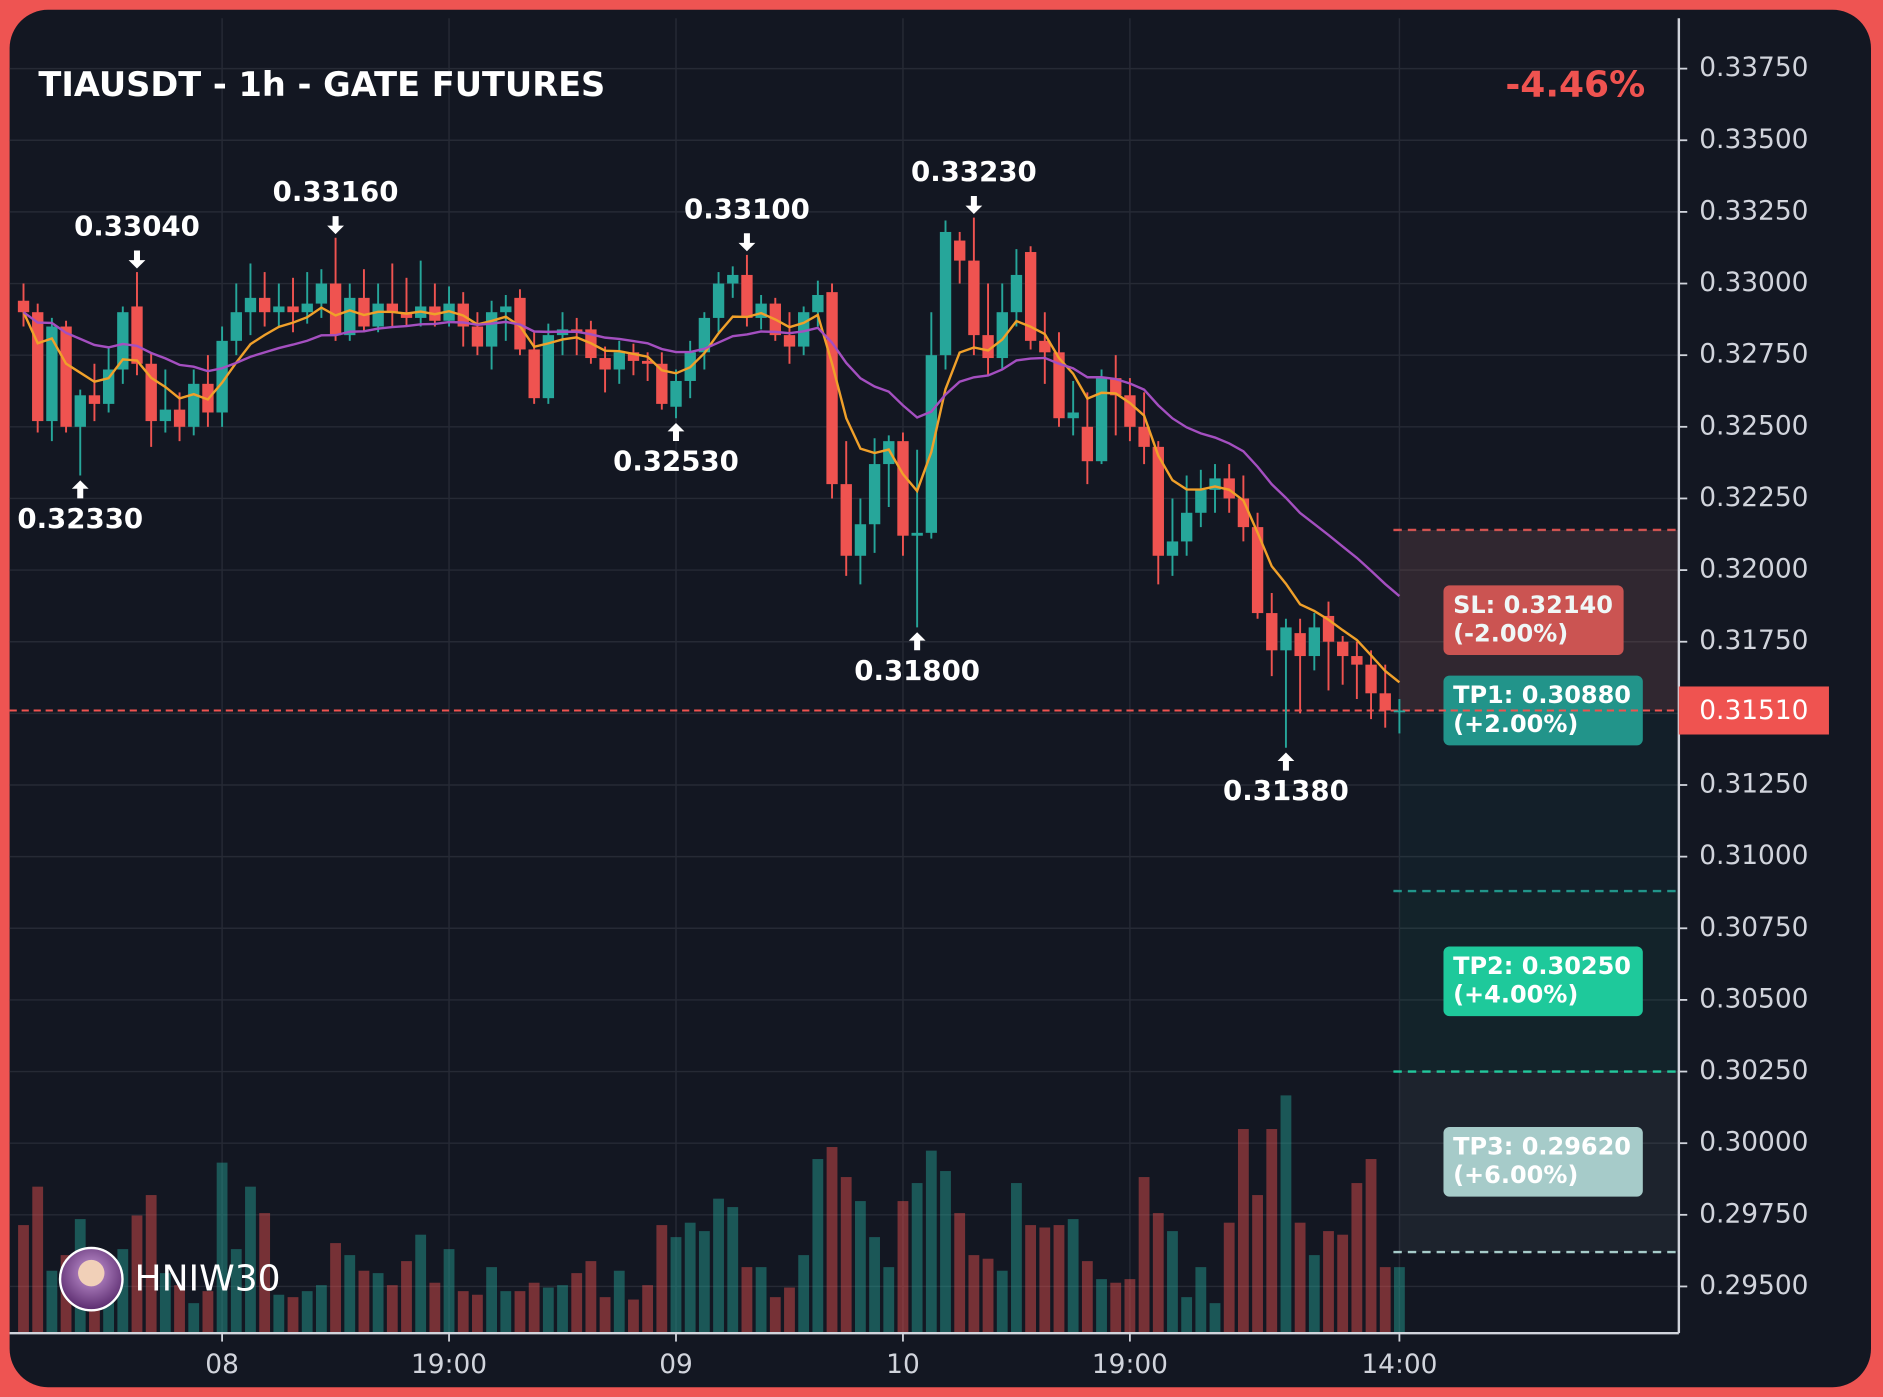 This screenshot has height=1397, width=1883. I want to click on x-tick-label: 08, so click(222, 1364).